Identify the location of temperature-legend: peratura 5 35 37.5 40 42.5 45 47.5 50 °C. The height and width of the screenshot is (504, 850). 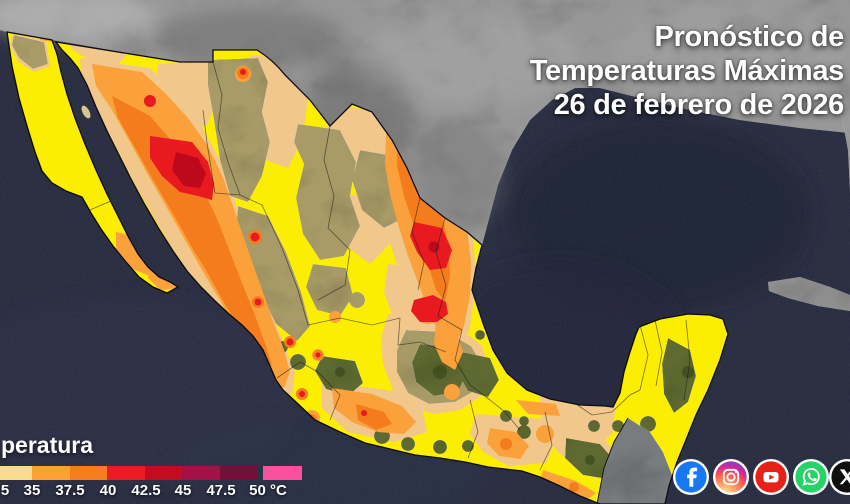
(165, 466).